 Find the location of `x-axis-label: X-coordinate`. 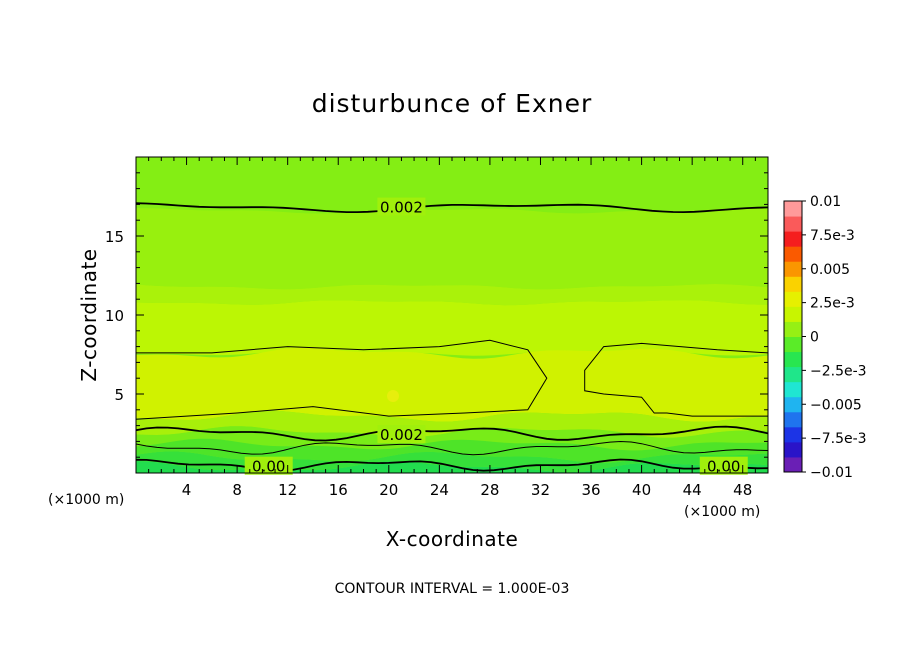

x-axis-label: X-coordinate is located at coordinates (452, 539).